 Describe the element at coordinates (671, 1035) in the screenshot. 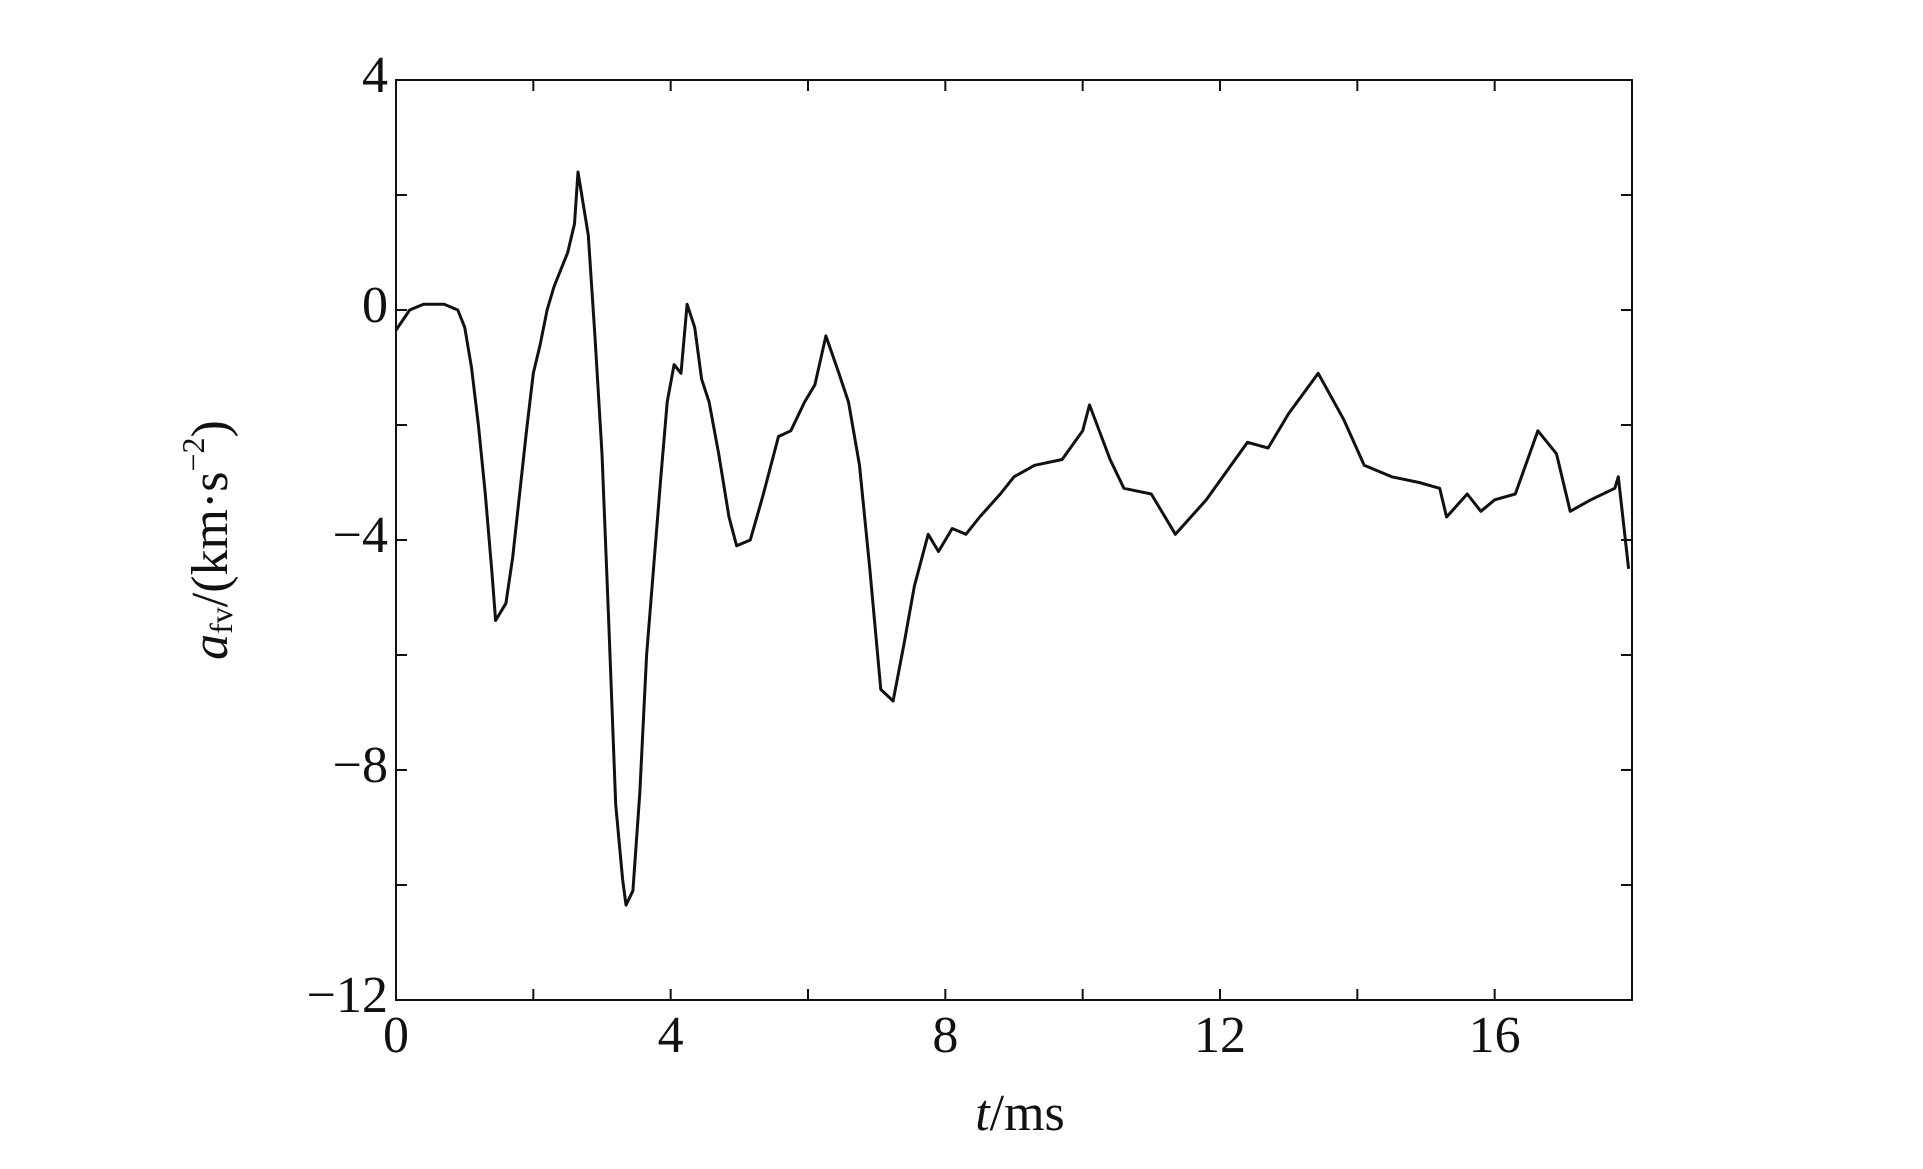

I see `x-tick-label: 4` at that location.